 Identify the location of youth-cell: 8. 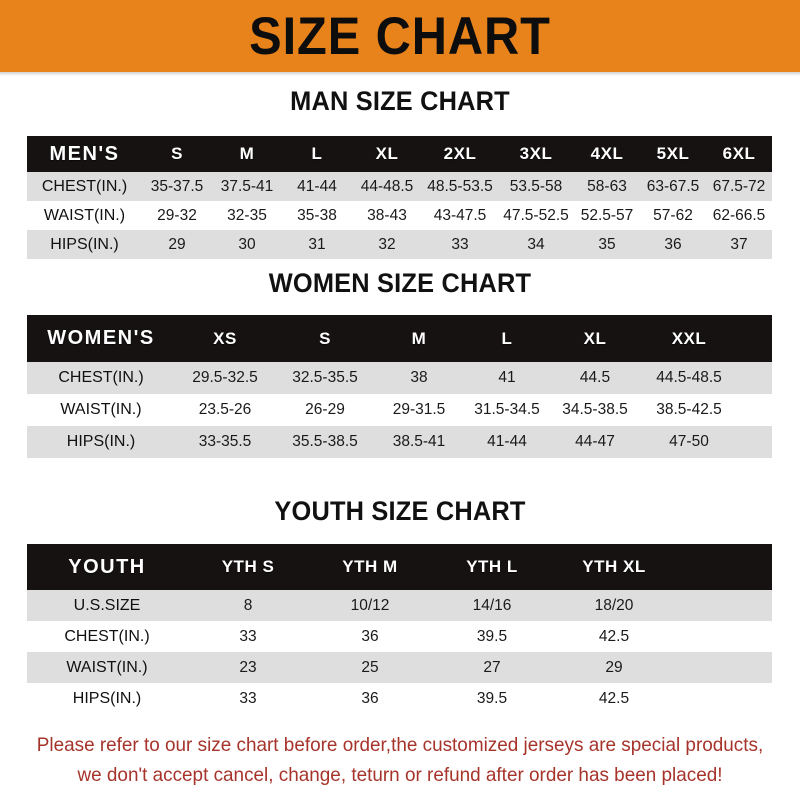
(248, 605).